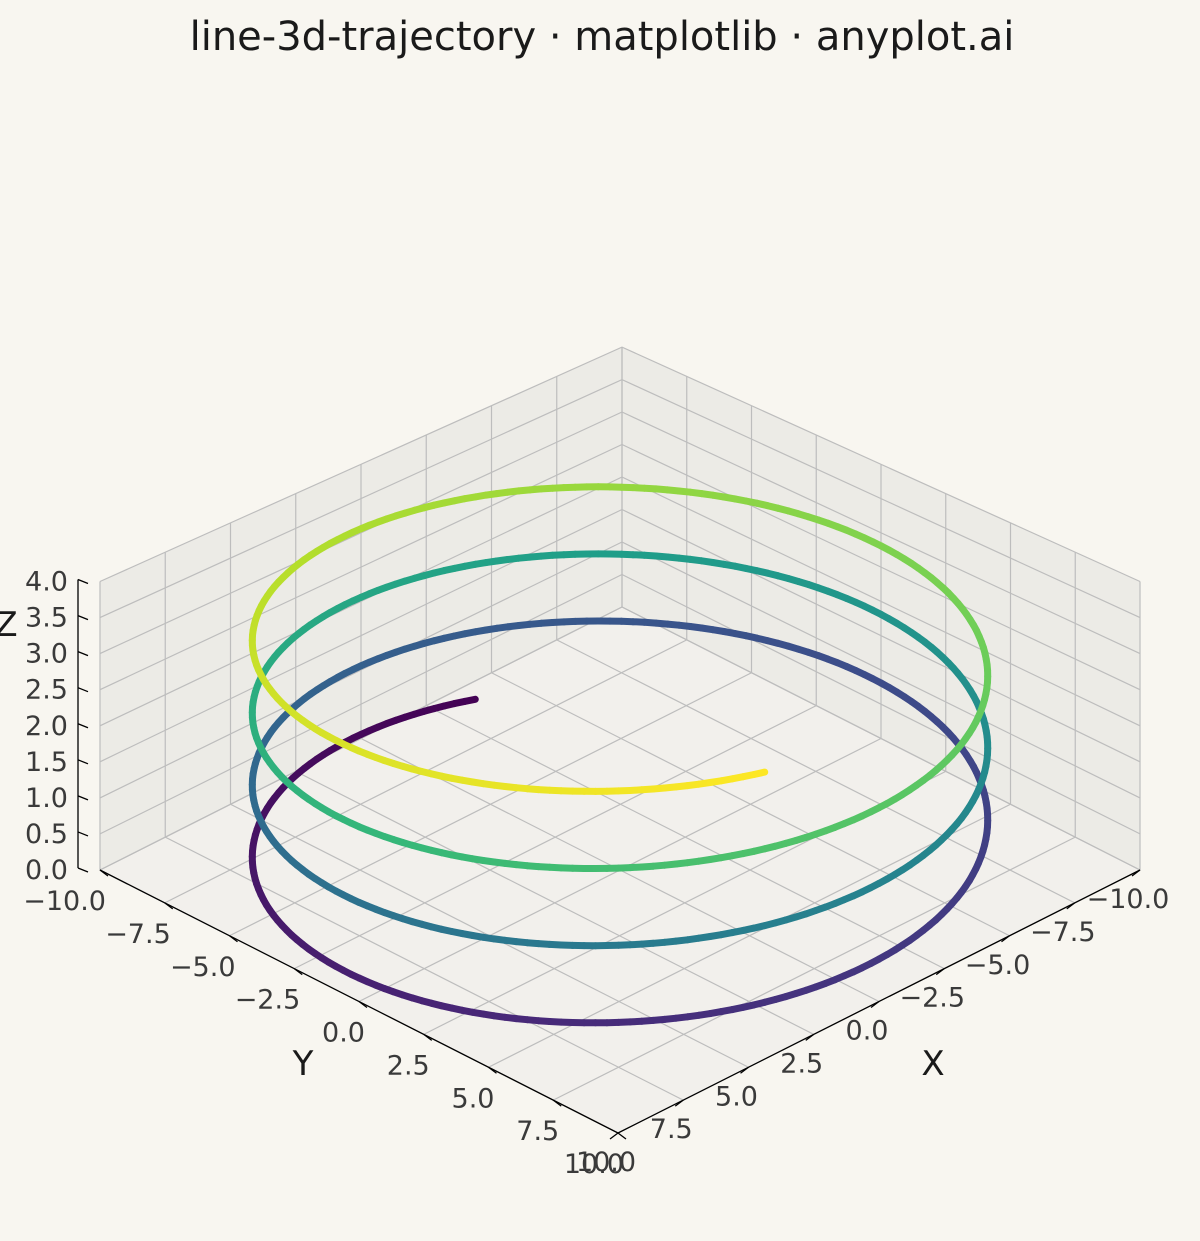 This screenshot has width=1200, height=1241. I want to click on x-tick-label: −2.5, so click(932, 998).